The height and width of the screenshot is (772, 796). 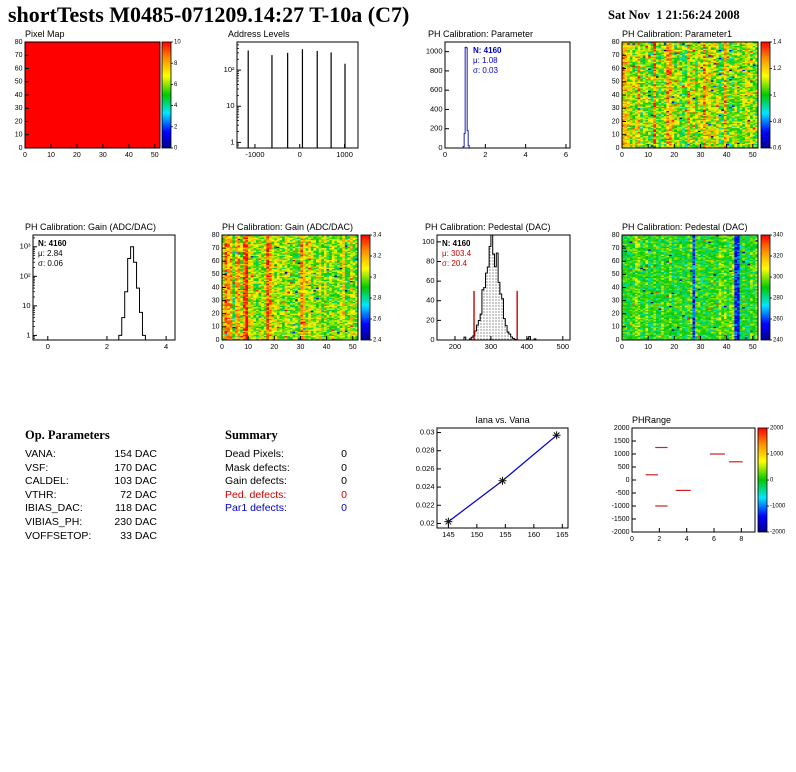 I want to click on svg-text: σ: 20.4, so click(x=455, y=263).